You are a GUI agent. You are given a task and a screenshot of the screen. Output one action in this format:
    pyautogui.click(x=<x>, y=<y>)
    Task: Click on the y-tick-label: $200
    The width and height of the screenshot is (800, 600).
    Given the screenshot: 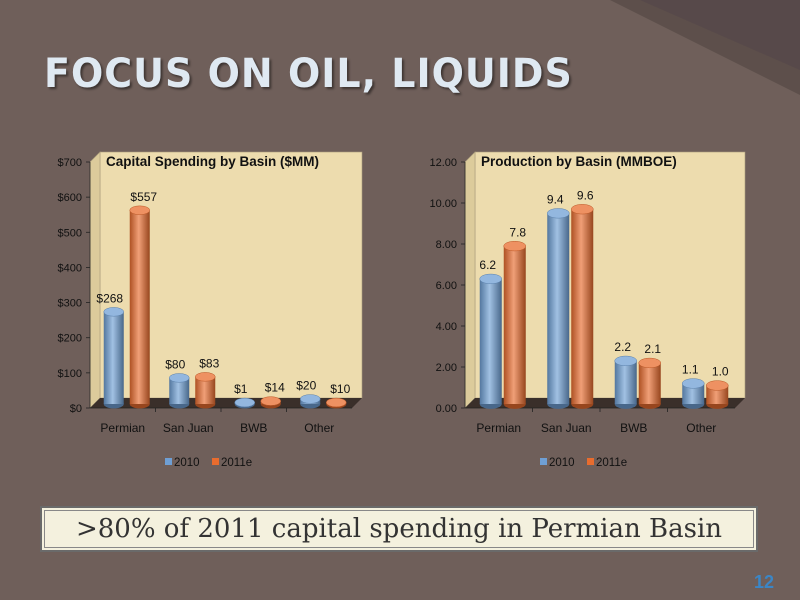 What is the action you would take?
    pyautogui.click(x=70, y=339)
    